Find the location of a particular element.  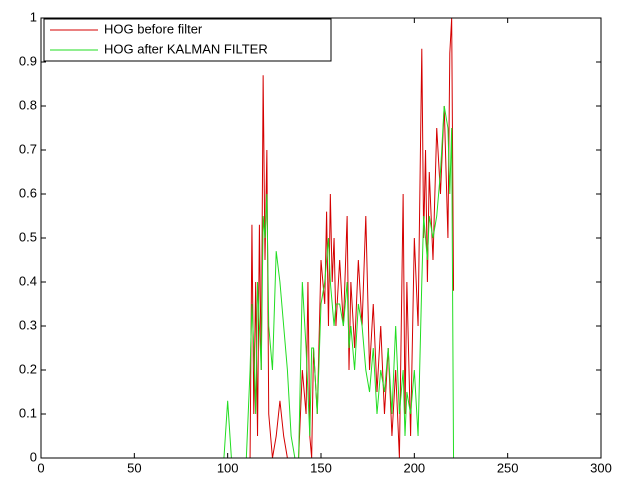

y-tick-label: 0.9 is located at coordinates (28, 60).